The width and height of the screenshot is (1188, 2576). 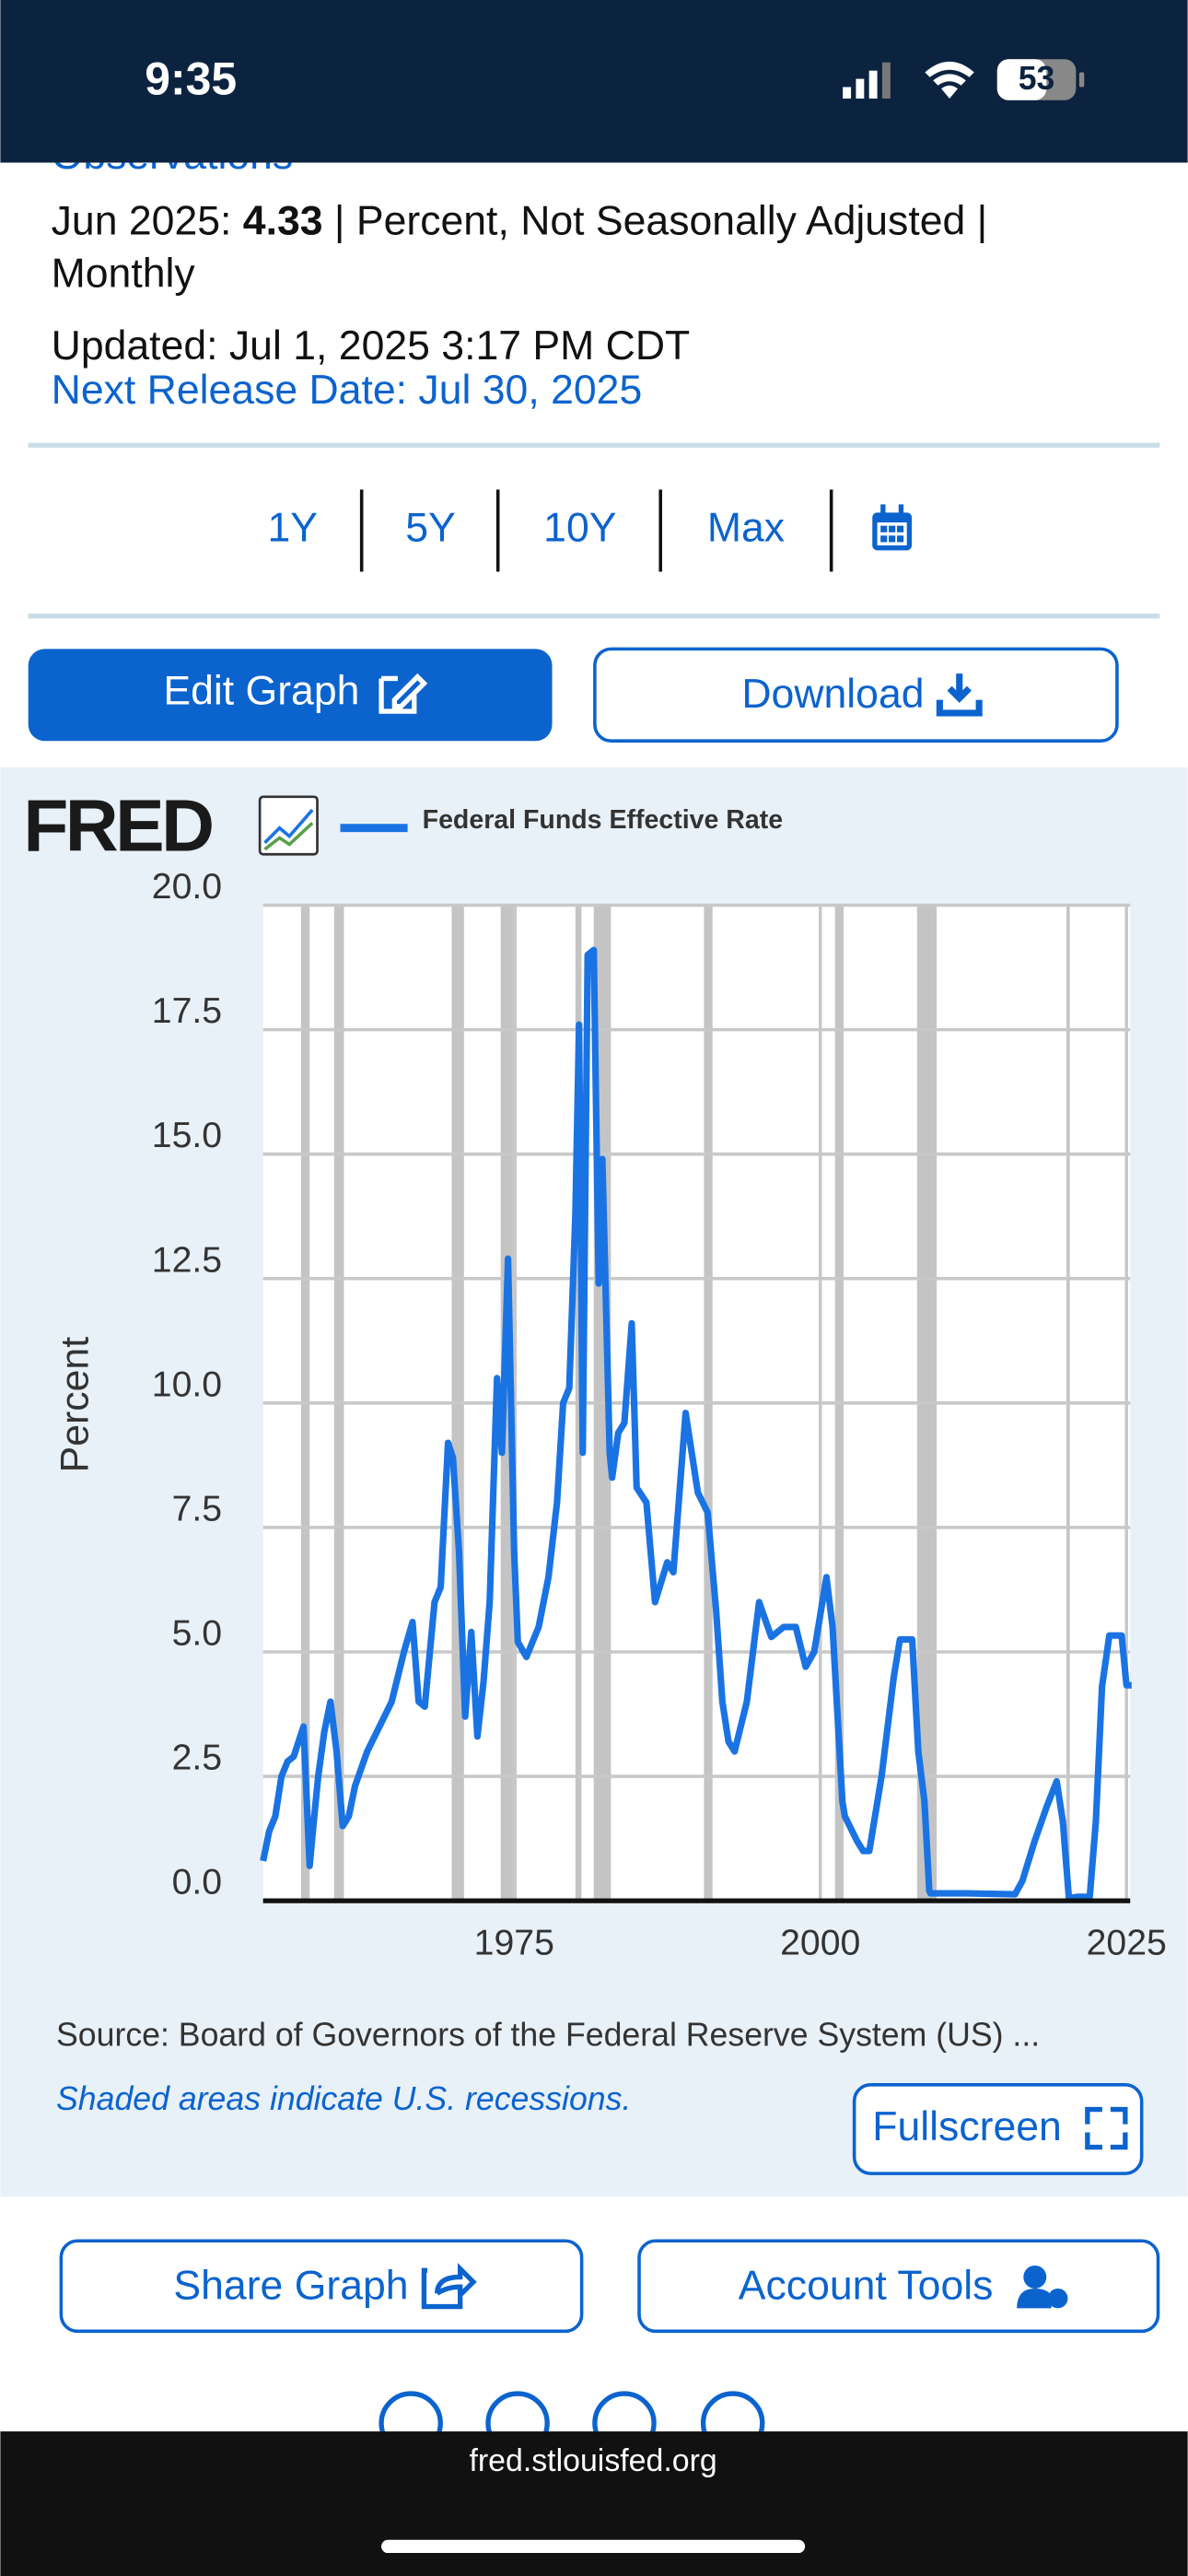 I want to click on clock: 9:35, so click(x=191, y=78).